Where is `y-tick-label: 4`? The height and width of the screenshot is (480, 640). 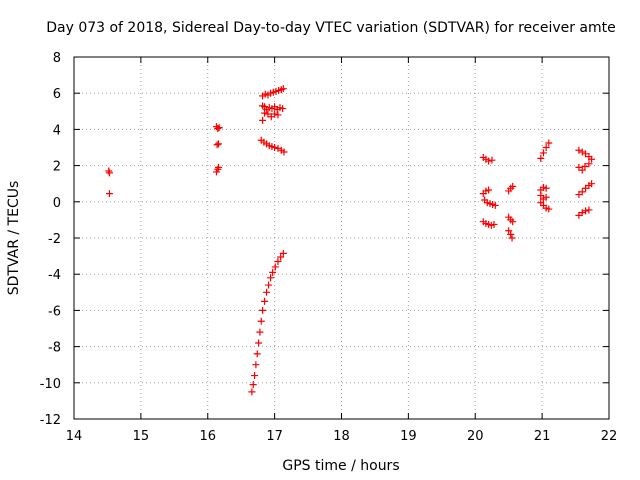 y-tick-label: 4 is located at coordinates (57, 130).